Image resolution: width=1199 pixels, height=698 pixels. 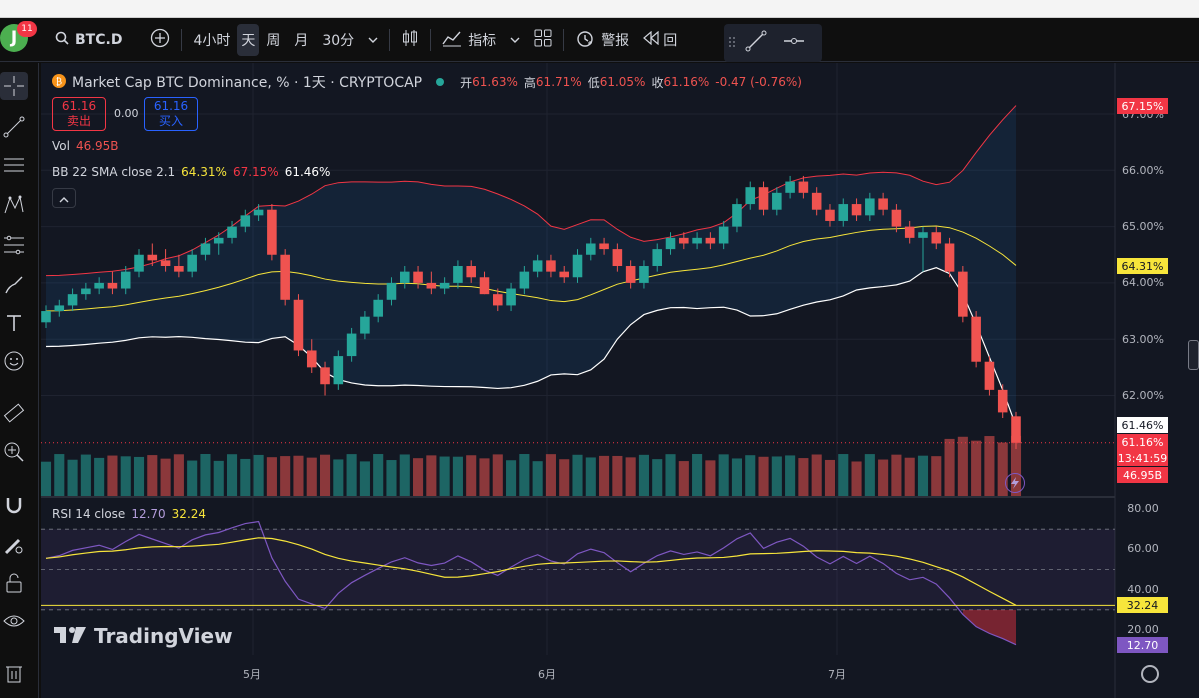 I want to click on high-label: 高, so click(x=529, y=82).